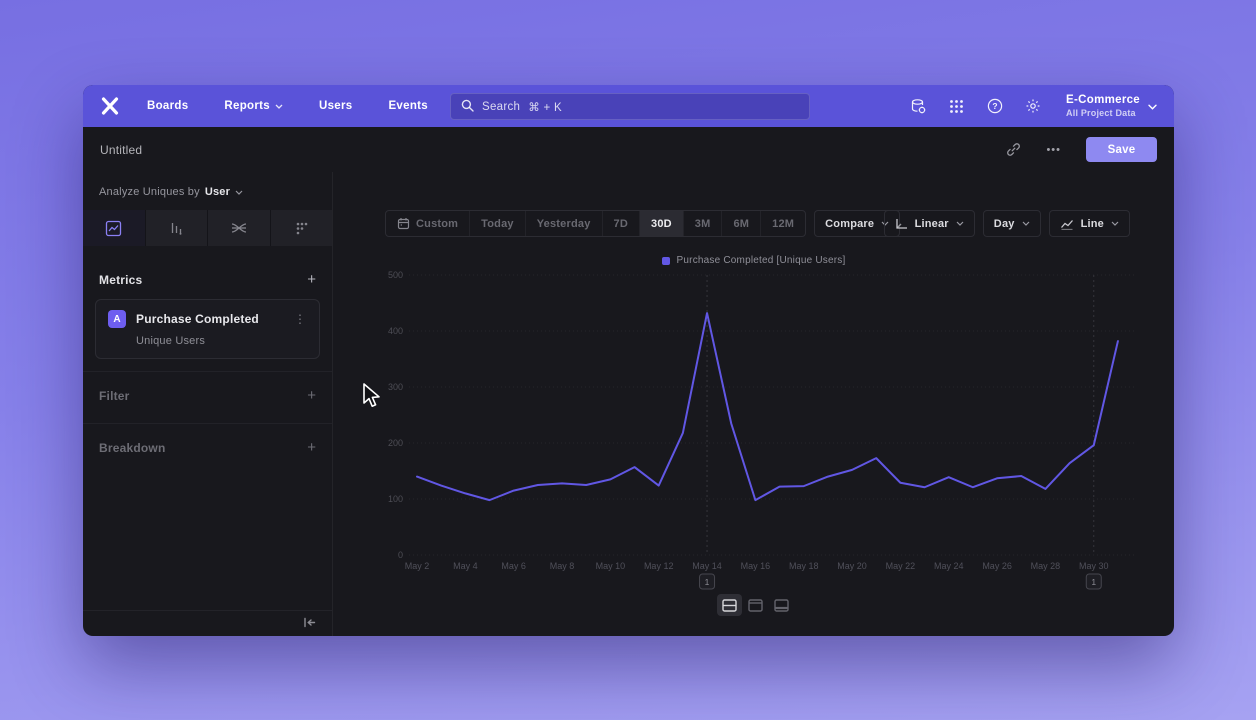 This screenshot has height=720, width=1256. I want to click on x-tick-label: May 14, so click(707, 566).